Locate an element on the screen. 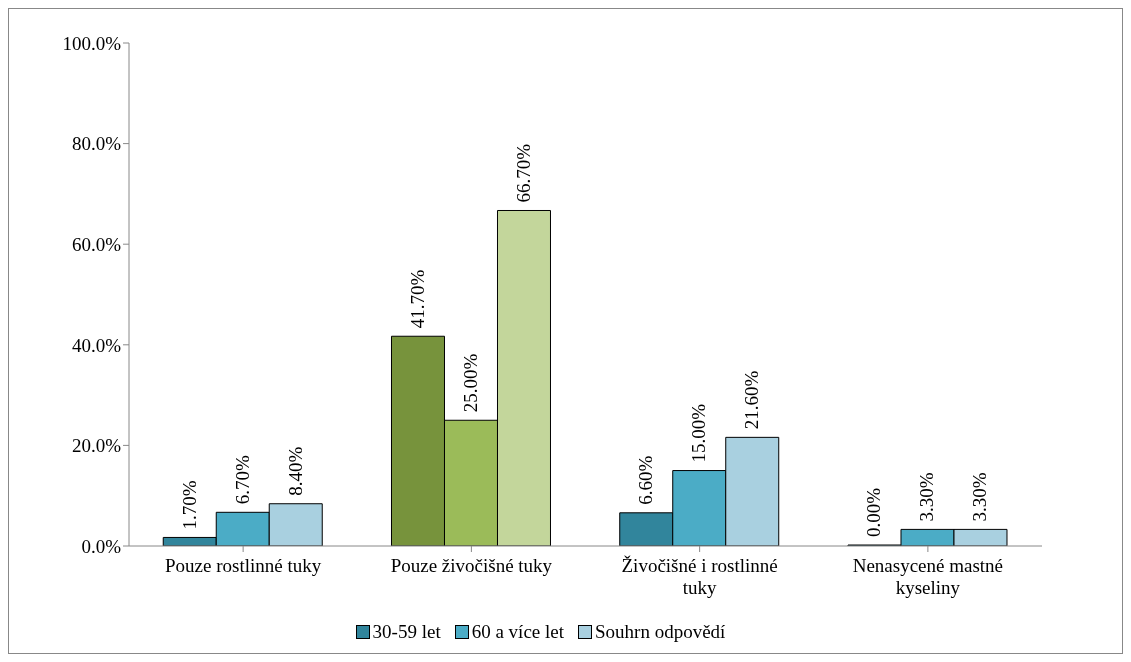 The width and height of the screenshot is (1131, 662). x-tick-label: Nenasycené mastné kyseliny is located at coordinates (928, 576).